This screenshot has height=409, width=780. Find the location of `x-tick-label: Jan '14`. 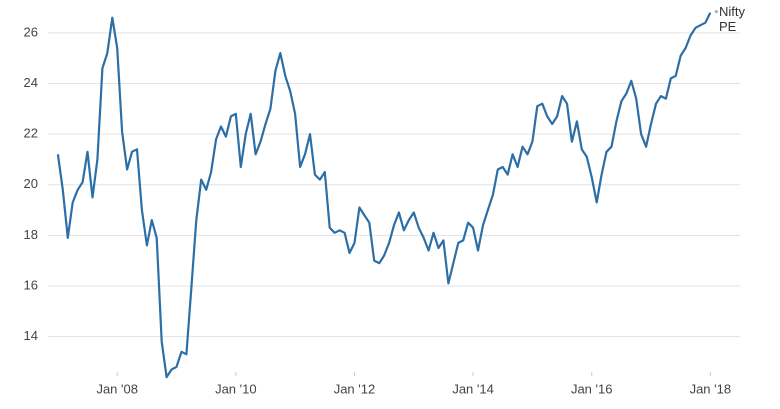

x-tick-label: Jan '14 is located at coordinates (473, 388).